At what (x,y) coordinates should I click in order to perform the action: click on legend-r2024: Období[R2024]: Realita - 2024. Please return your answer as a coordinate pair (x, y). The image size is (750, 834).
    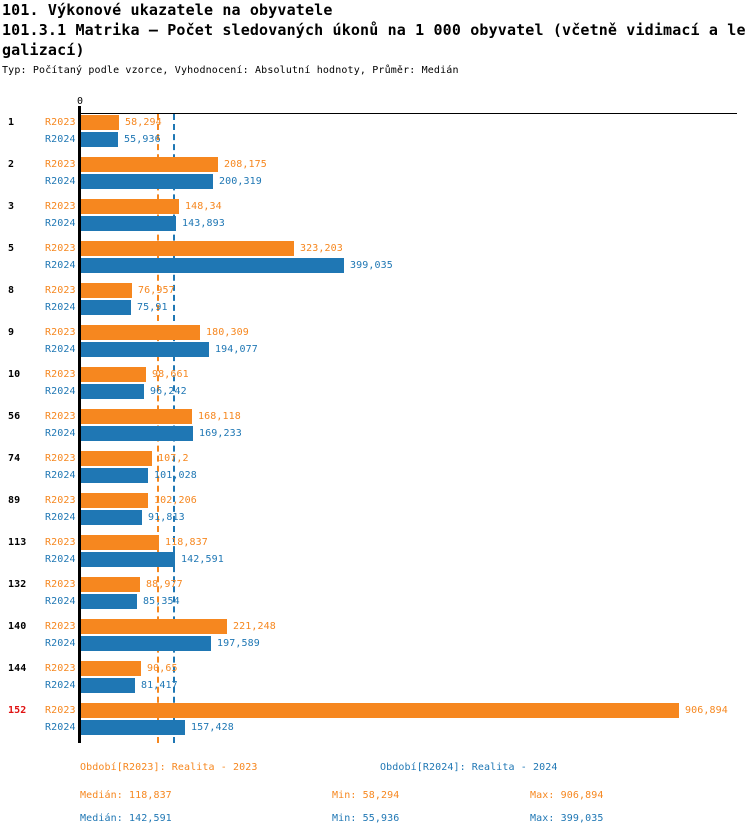
    Looking at the image, I should click on (469, 767).